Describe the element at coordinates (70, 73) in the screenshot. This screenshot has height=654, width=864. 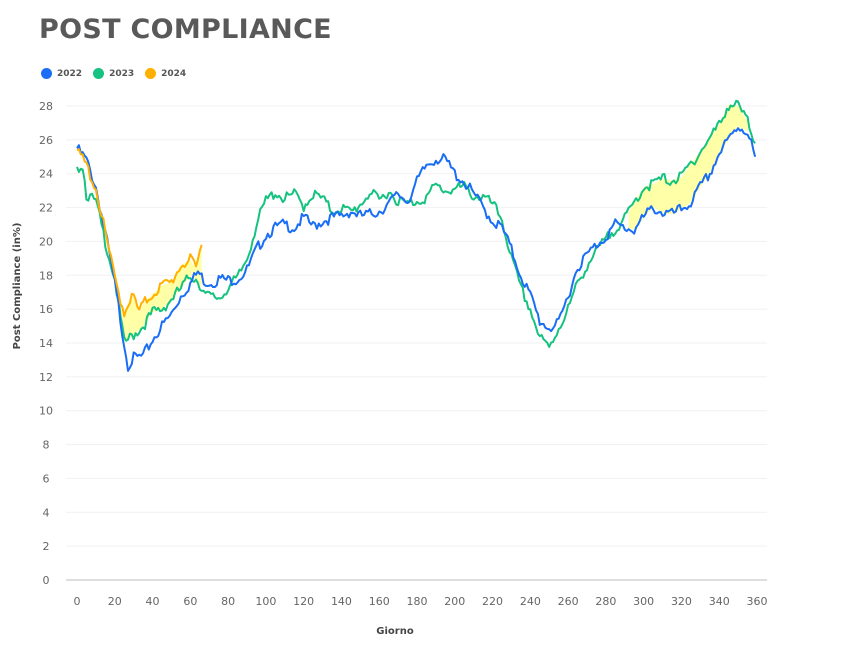
I see `legend-label-2022: 2022` at that location.